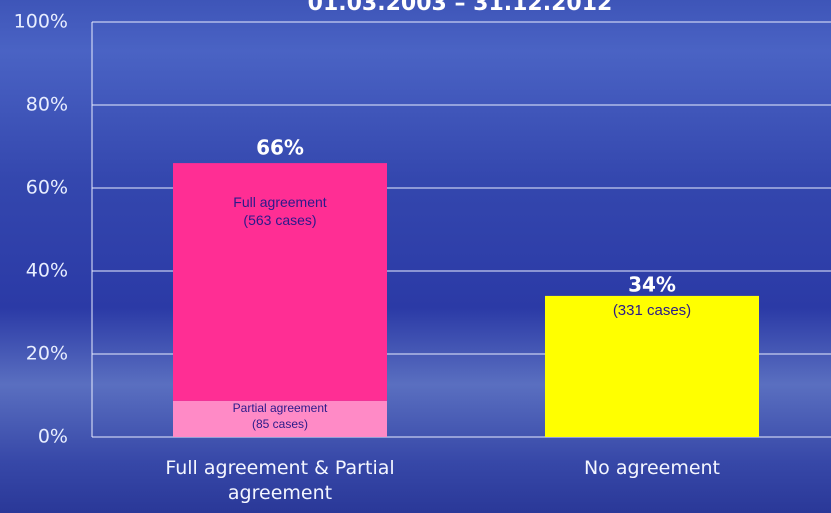  Describe the element at coordinates (280, 148) in the screenshot. I see `total-label: 66%` at that location.